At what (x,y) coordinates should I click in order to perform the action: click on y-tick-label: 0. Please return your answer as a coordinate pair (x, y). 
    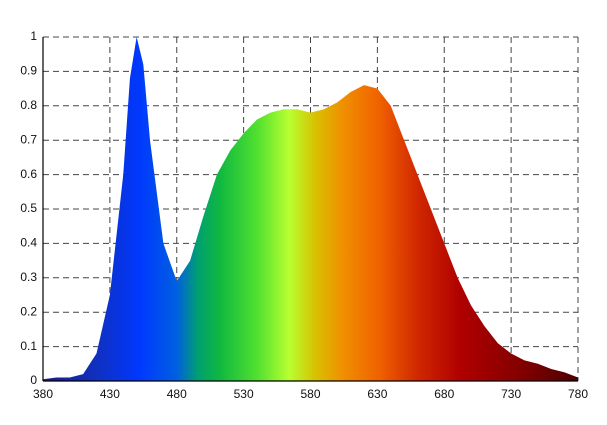
    Looking at the image, I should click on (33, 380).